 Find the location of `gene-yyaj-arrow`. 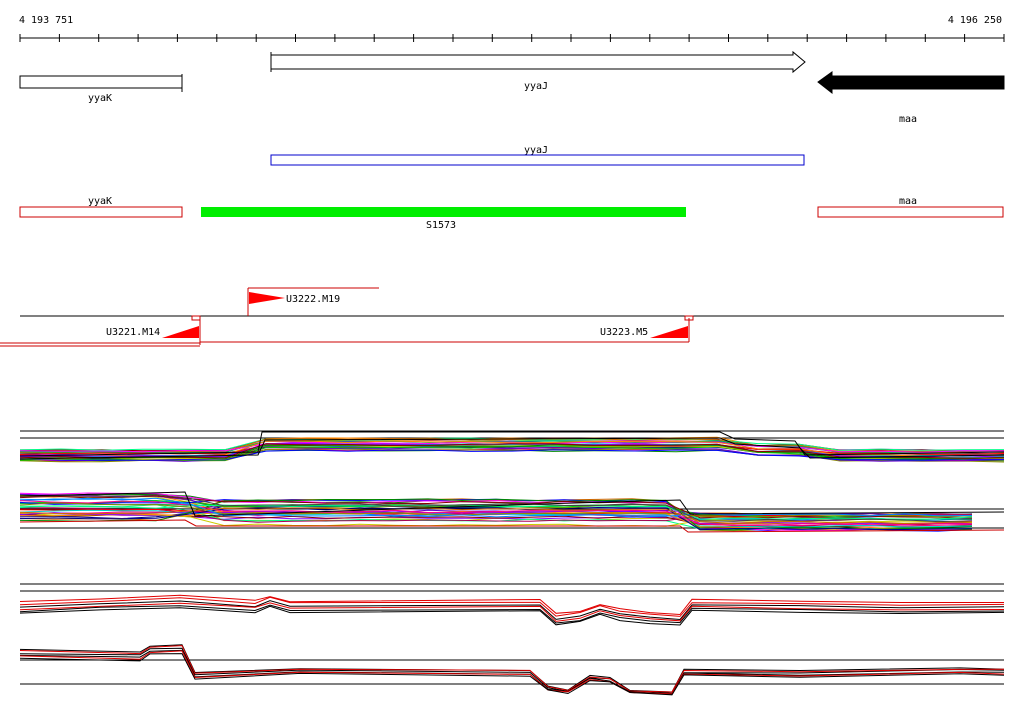

gene-yyaj-arrow is located at coordinates (538, 62).